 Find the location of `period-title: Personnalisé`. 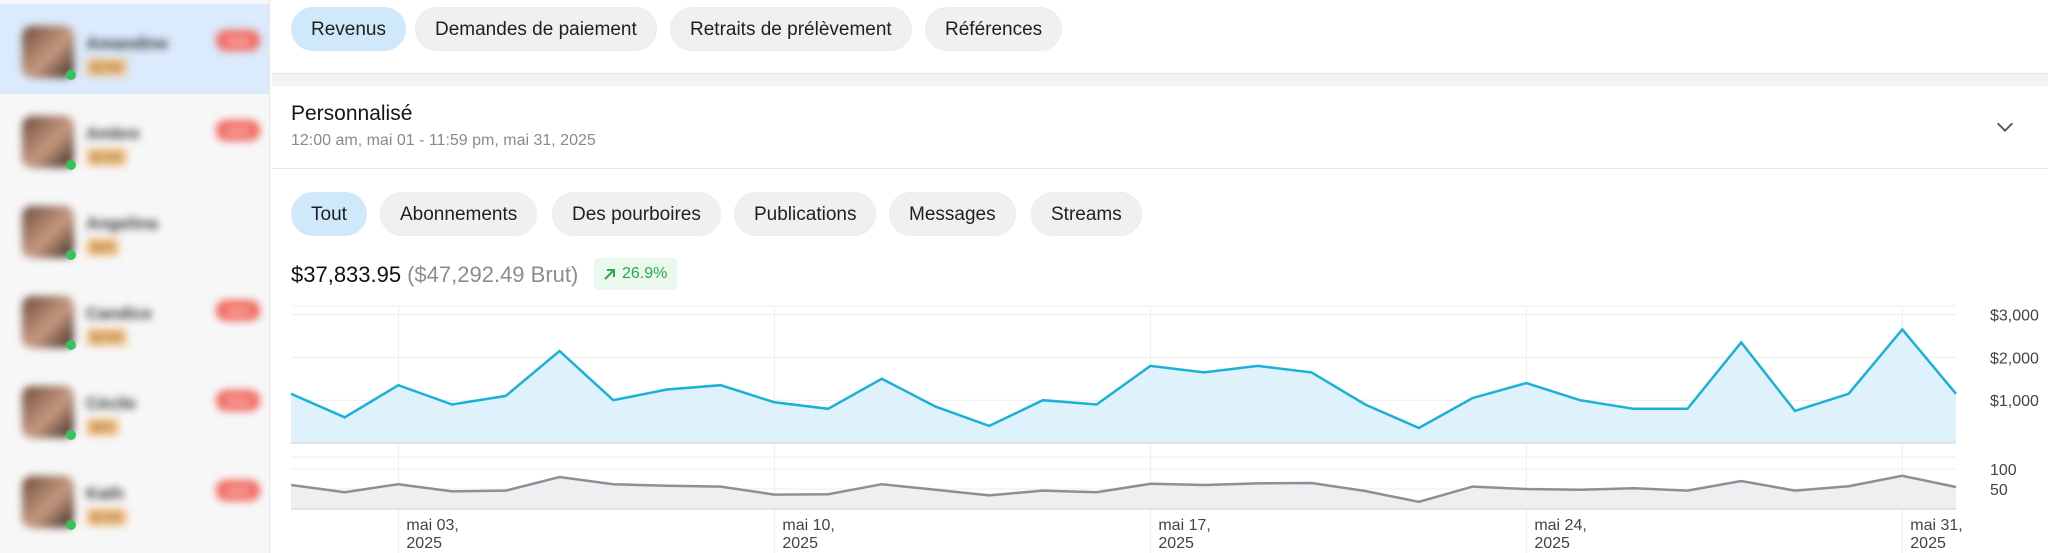

period-title: Personnalisé is located at coordinates (352, 113).